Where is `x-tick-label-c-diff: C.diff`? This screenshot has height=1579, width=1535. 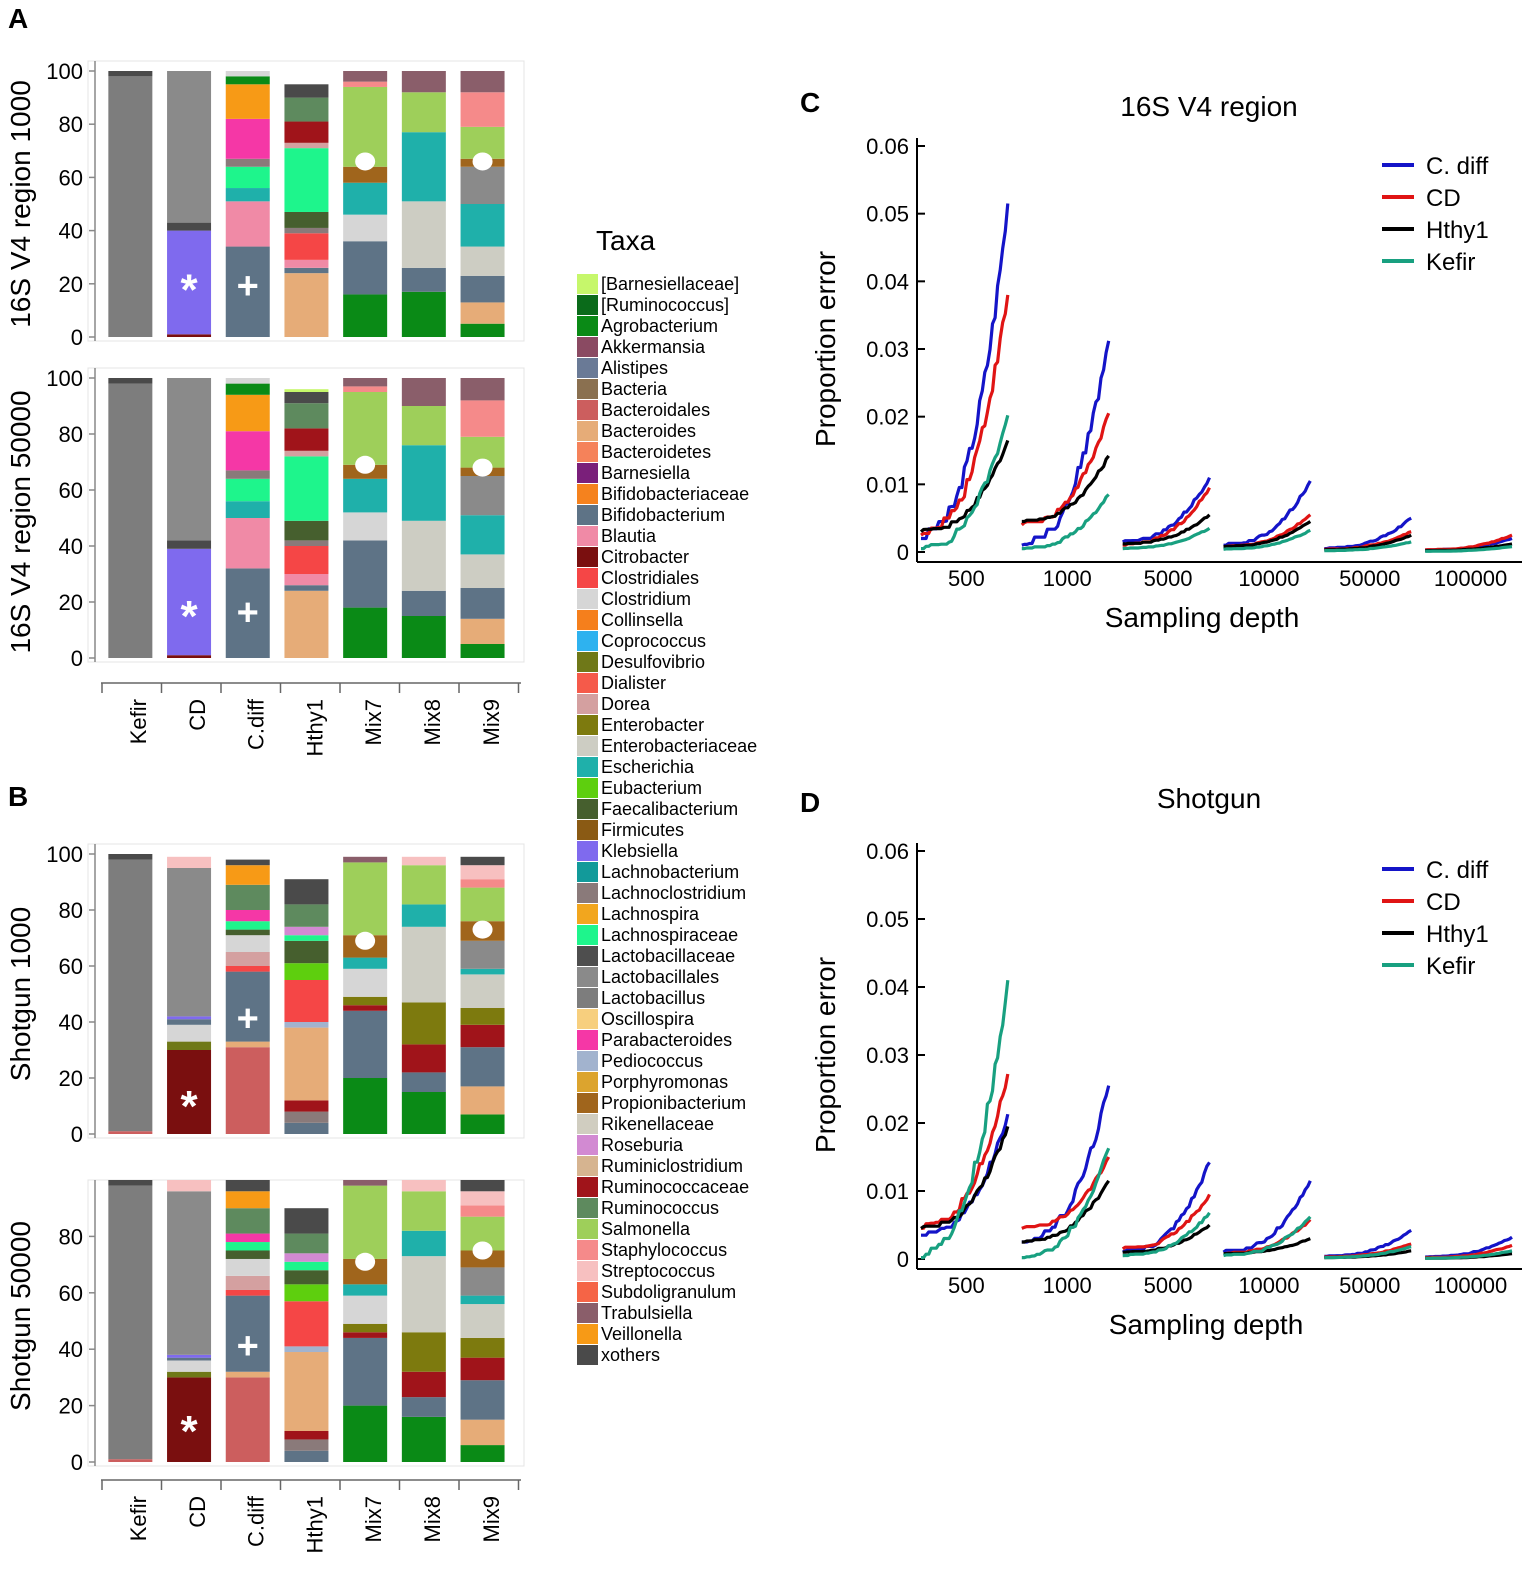 x-tick-label-c-diff: C.diff is located at coordinates (256, 724).